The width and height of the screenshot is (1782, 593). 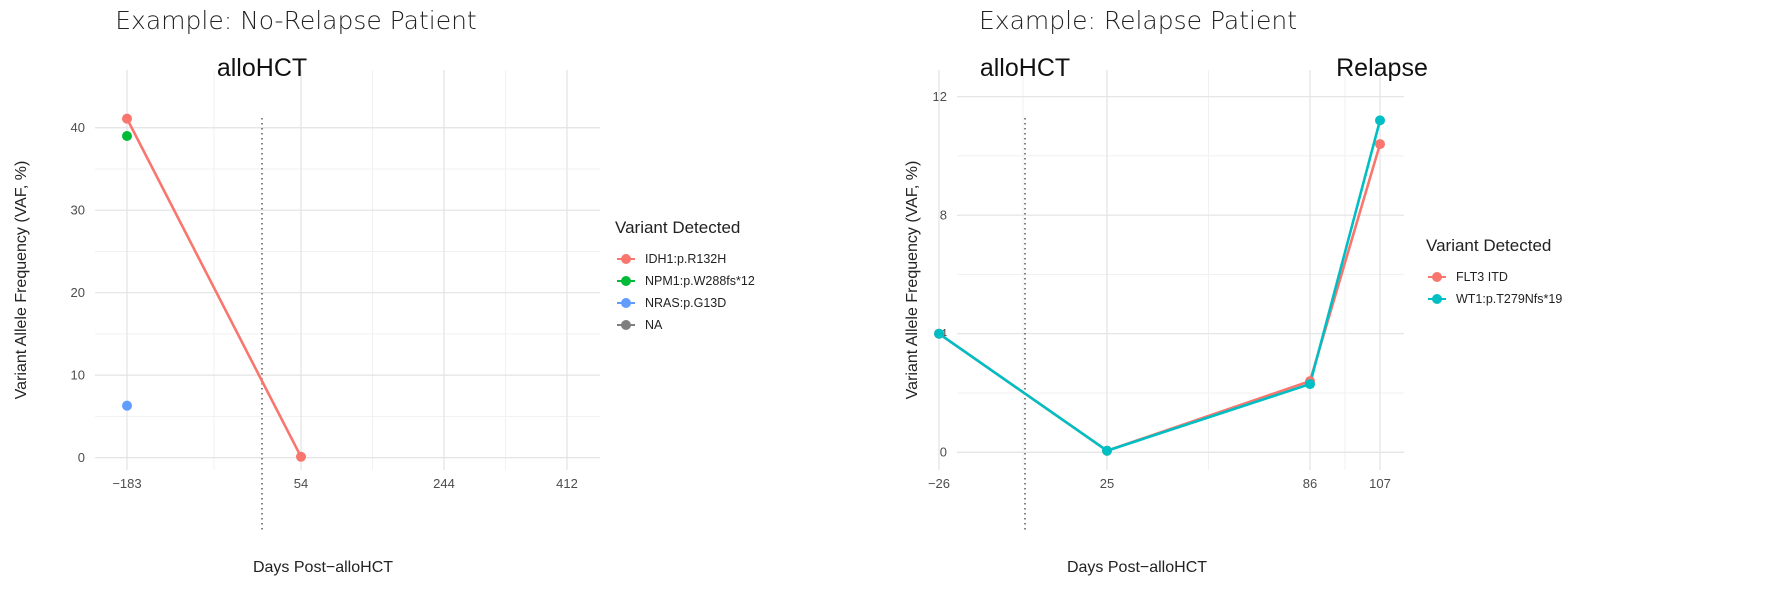 I want to click on legend-label: NRAS:p.G13D, so click(x=686, y=303).